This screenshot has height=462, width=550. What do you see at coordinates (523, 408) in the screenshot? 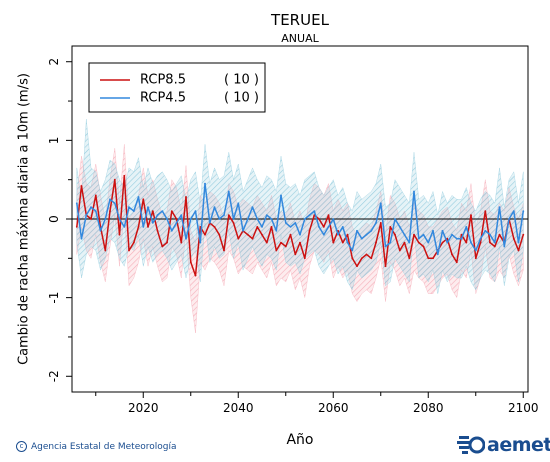
I see `x-tick-label-2100: 2100` at bounding box center [523, 408].